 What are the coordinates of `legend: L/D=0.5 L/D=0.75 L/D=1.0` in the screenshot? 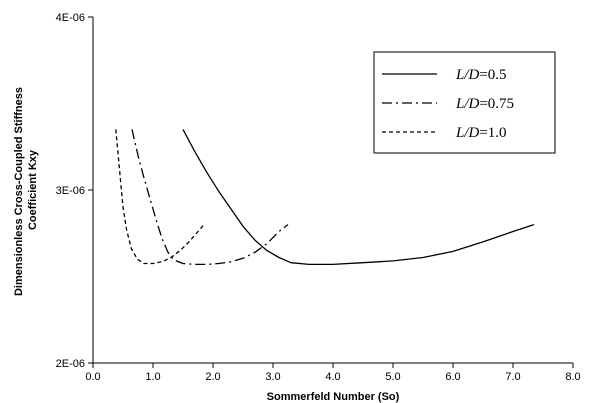 It's located at (464, 102).